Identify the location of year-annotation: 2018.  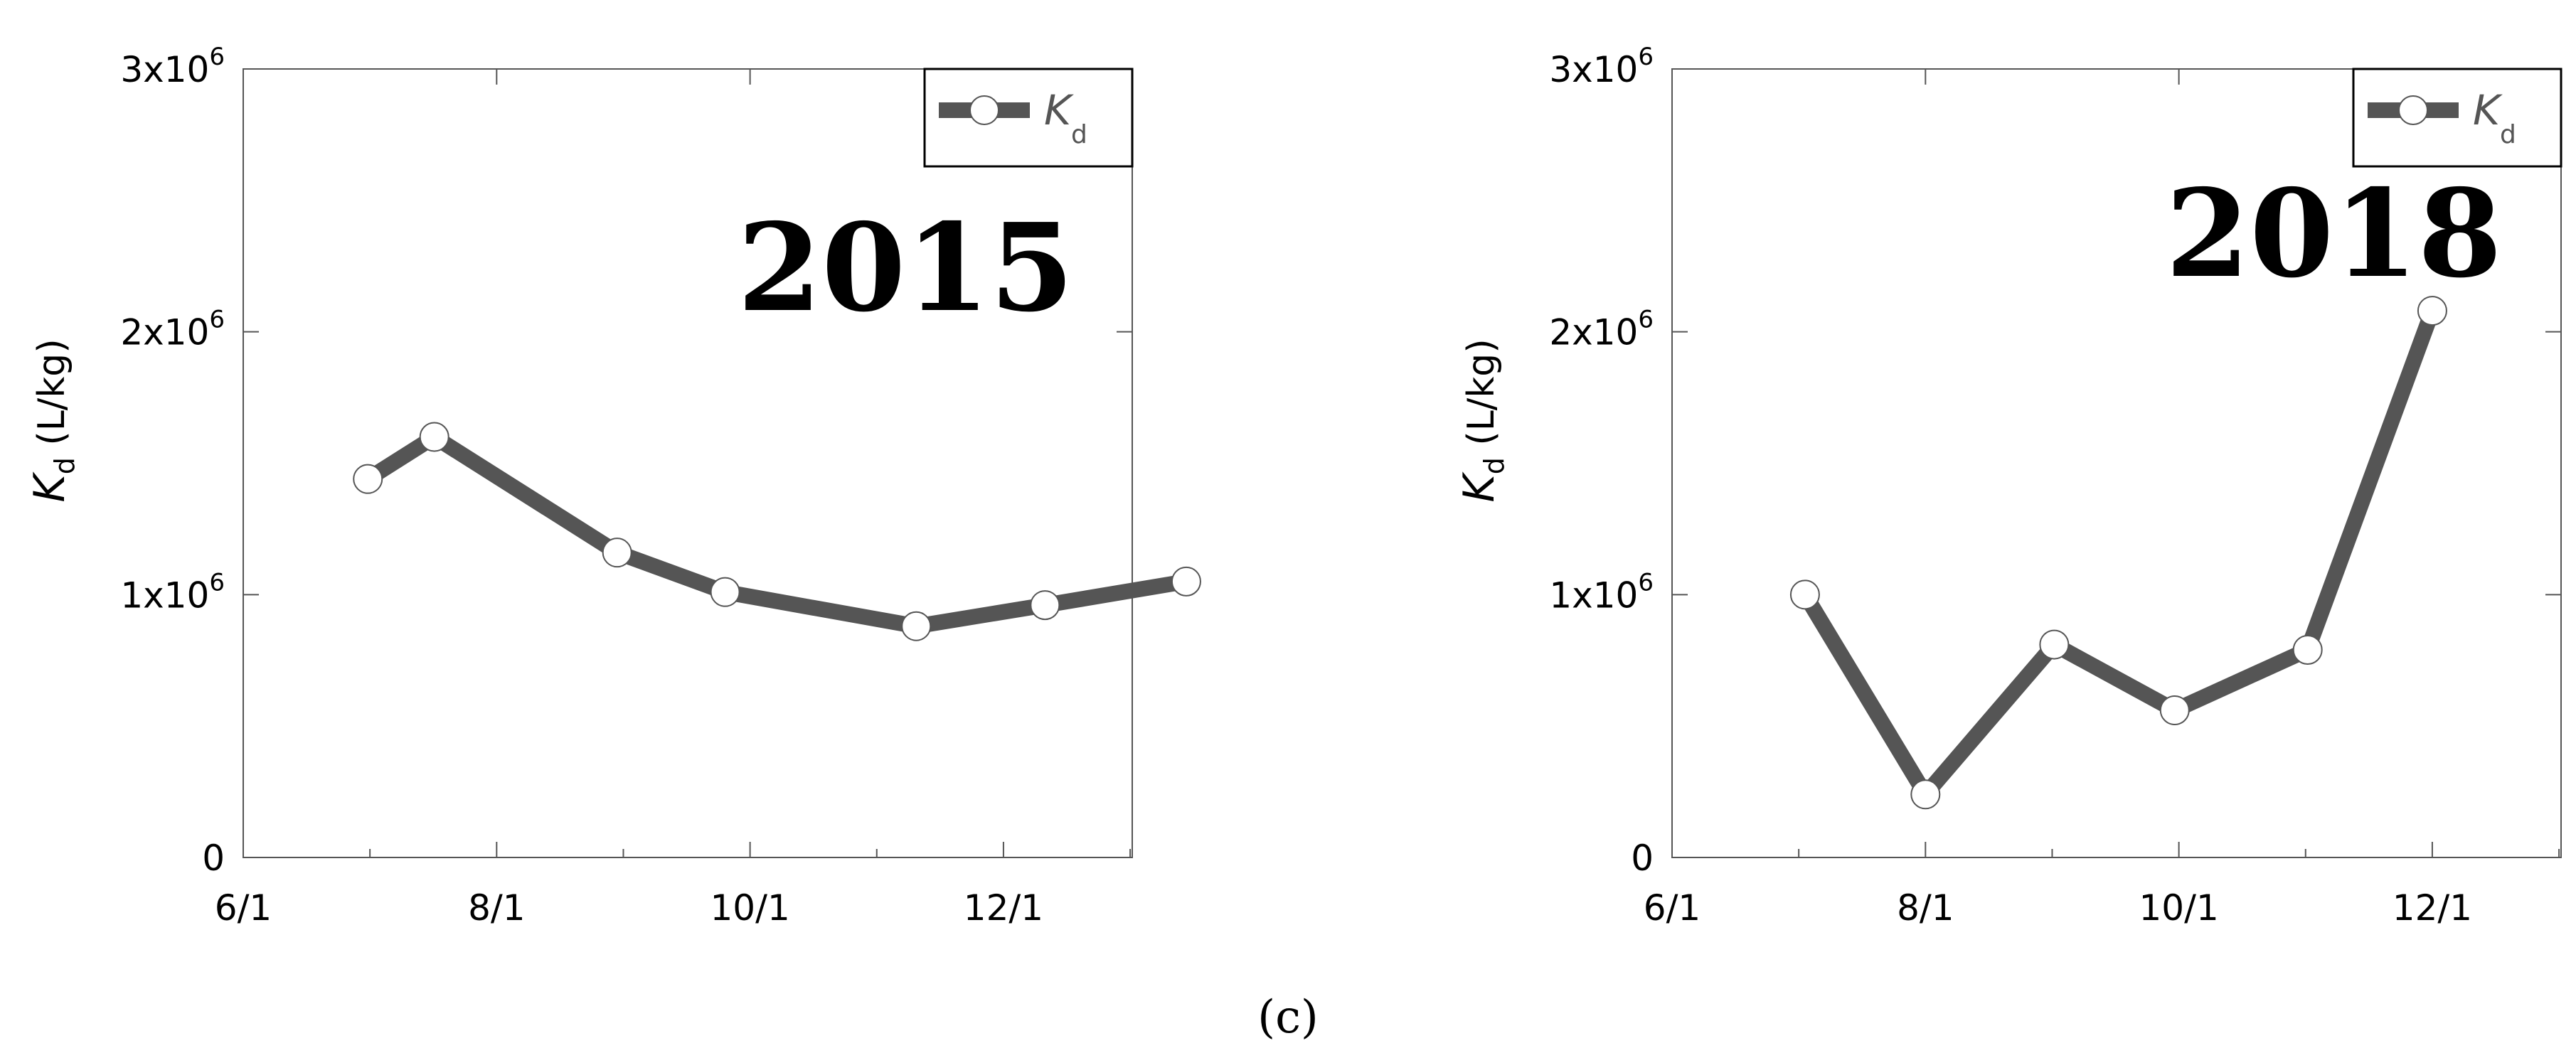
(2334, 234).